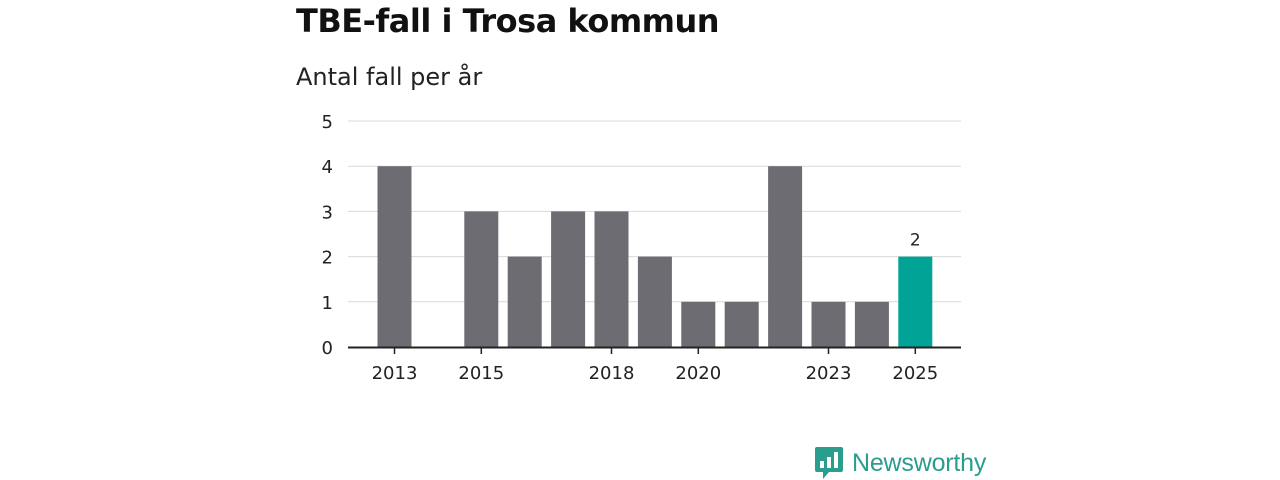 This screenshot has height=480, width=1280. I want to click on data-label-2025: 2, so click(915, 241).